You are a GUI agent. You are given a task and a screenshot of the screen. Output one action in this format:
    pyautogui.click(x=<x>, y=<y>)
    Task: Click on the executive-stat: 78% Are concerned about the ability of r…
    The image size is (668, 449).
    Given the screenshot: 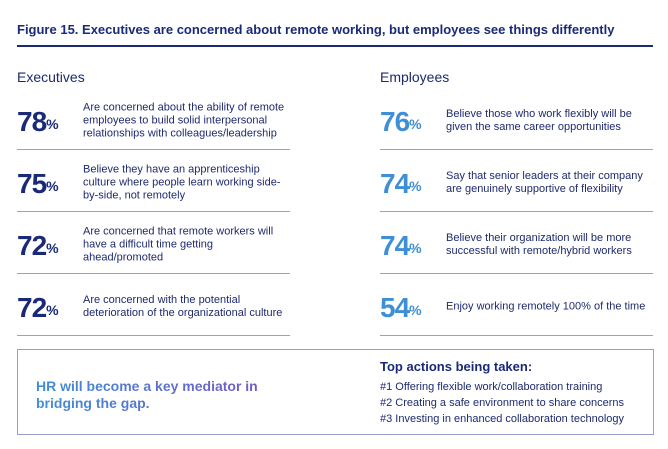 What is the action you would take?
    pyautogui.click(x=153, y=121)
    